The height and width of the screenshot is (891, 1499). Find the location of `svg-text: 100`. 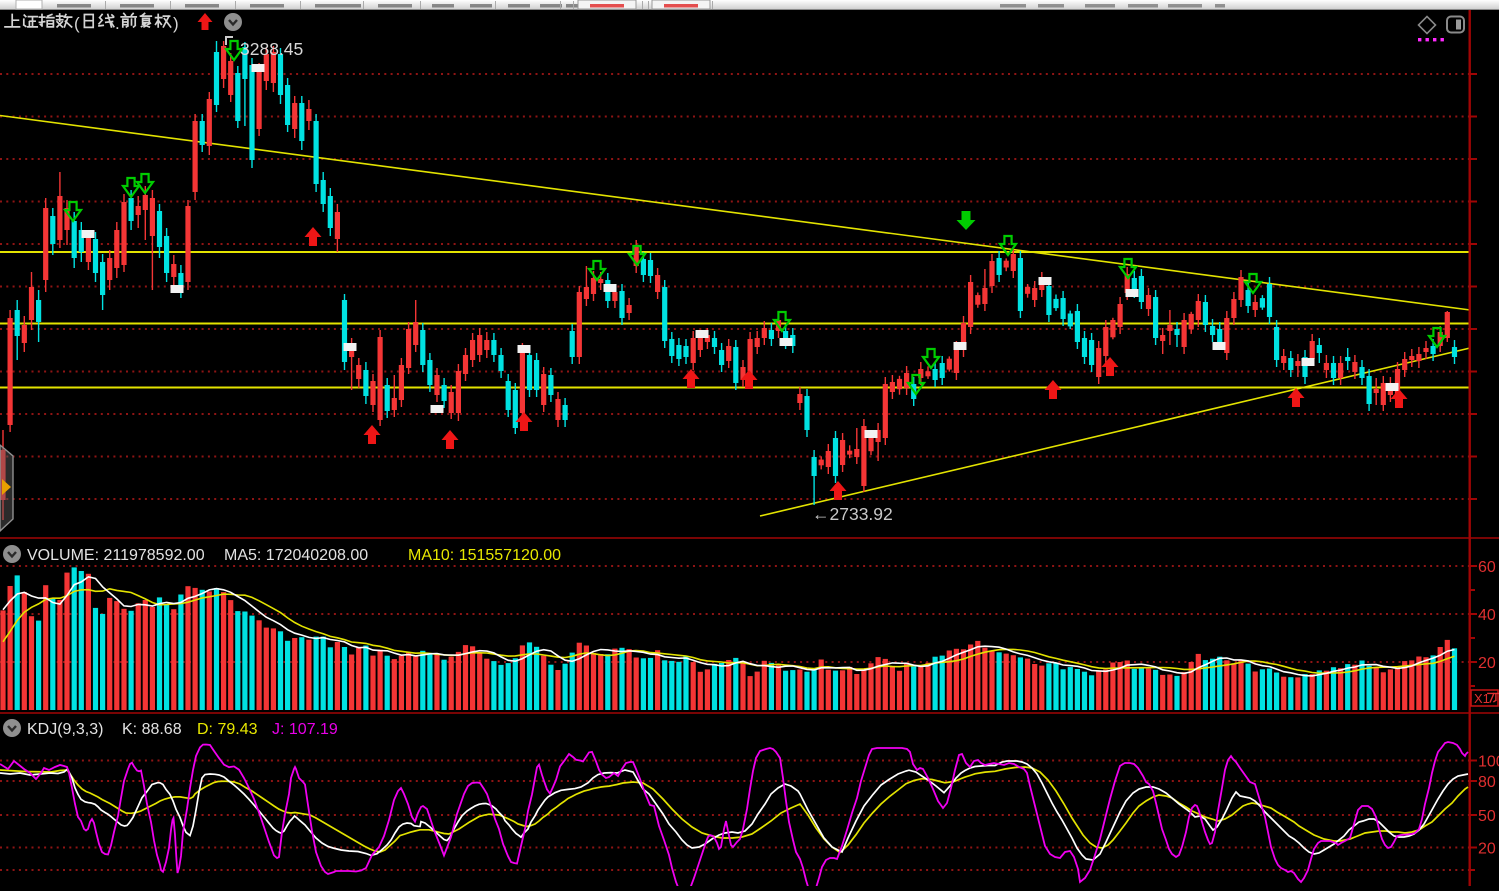

svg-text: 100 is located at coordinates (1488, 762).